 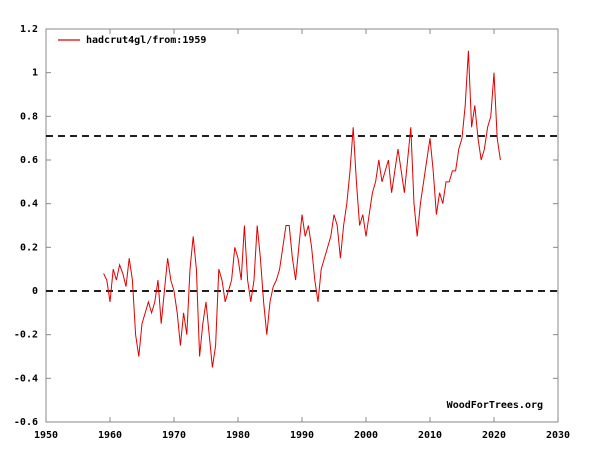 What do you see at coordinates (495, 405) in the screenshot?
I see `annotation: WoodForTrees.org` at bounding box center [495, 405].